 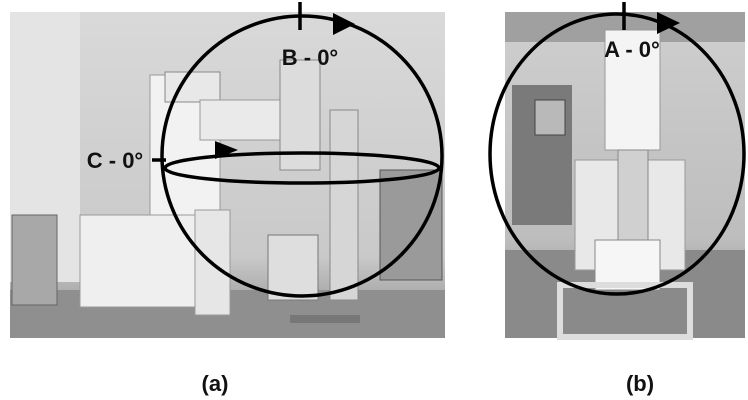 I want to click on caption: (b), so click(x=640, y=383).